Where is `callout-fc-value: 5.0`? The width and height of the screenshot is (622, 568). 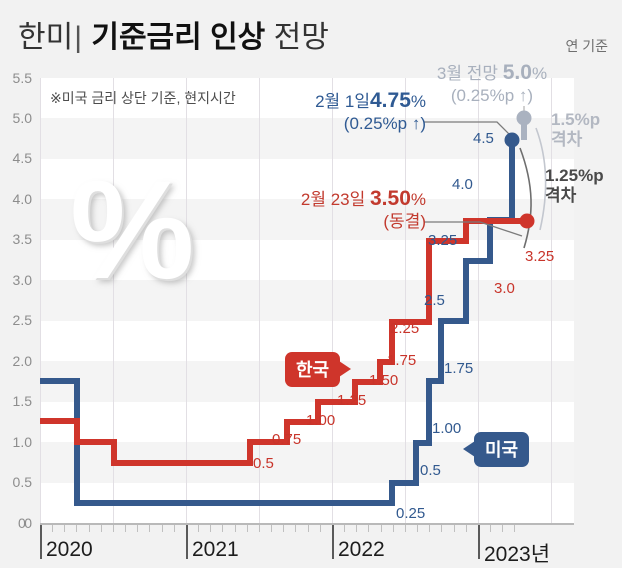 callout-fc-value: 5.0 is located at coordinates (517, 72).